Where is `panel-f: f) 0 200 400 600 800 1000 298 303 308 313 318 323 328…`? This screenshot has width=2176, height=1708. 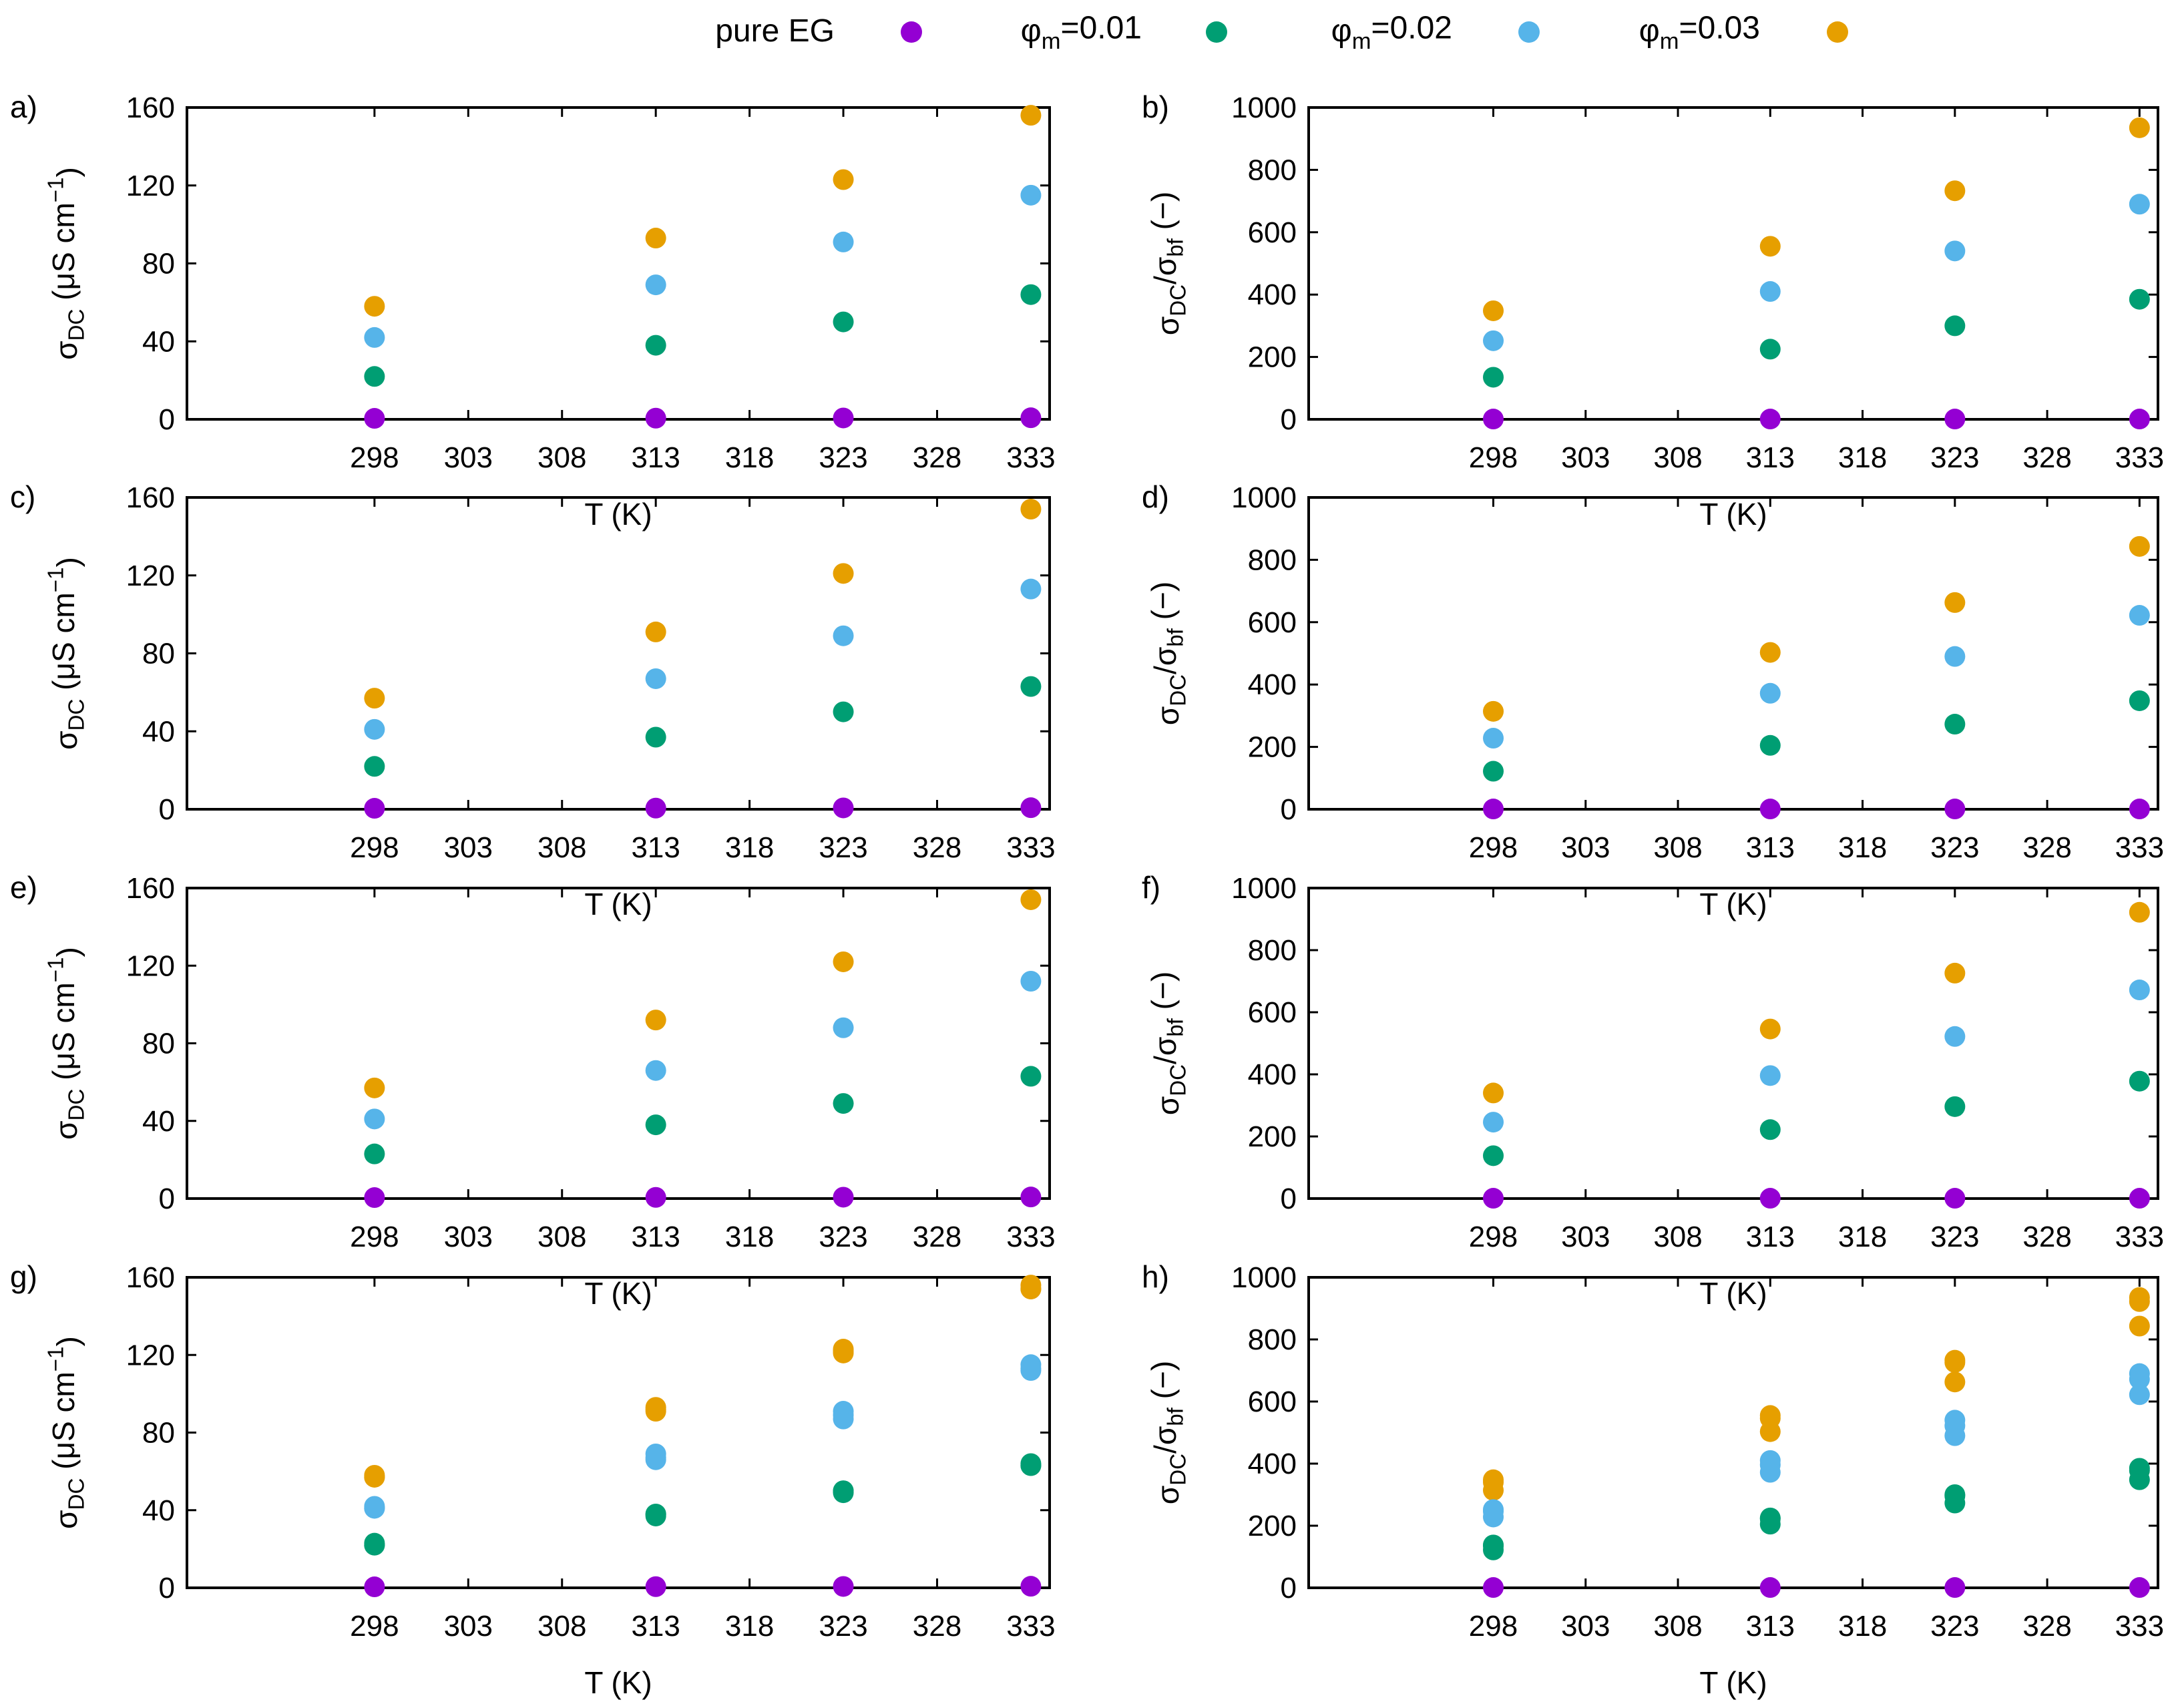 panel-f: f) 0 200 400 600 800 1000 298 303 308 313 318 323 328… is located at coordinates (1653, 1090).